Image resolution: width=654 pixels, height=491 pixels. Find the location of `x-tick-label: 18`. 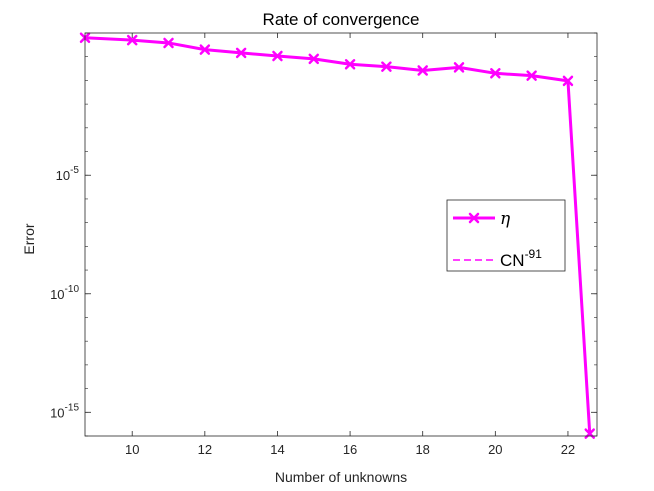

x-tick-label: 18 is located at coordinates (422, 449).